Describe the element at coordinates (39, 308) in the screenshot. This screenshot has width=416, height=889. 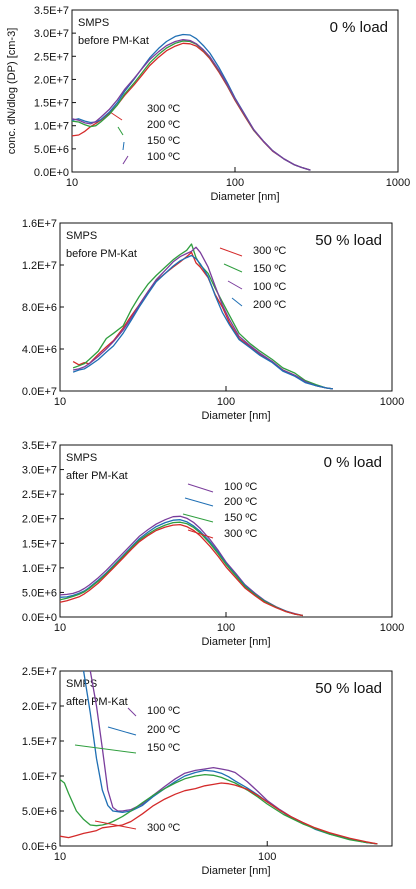
I see `y-tick-label: 8.0E+6` at that location.